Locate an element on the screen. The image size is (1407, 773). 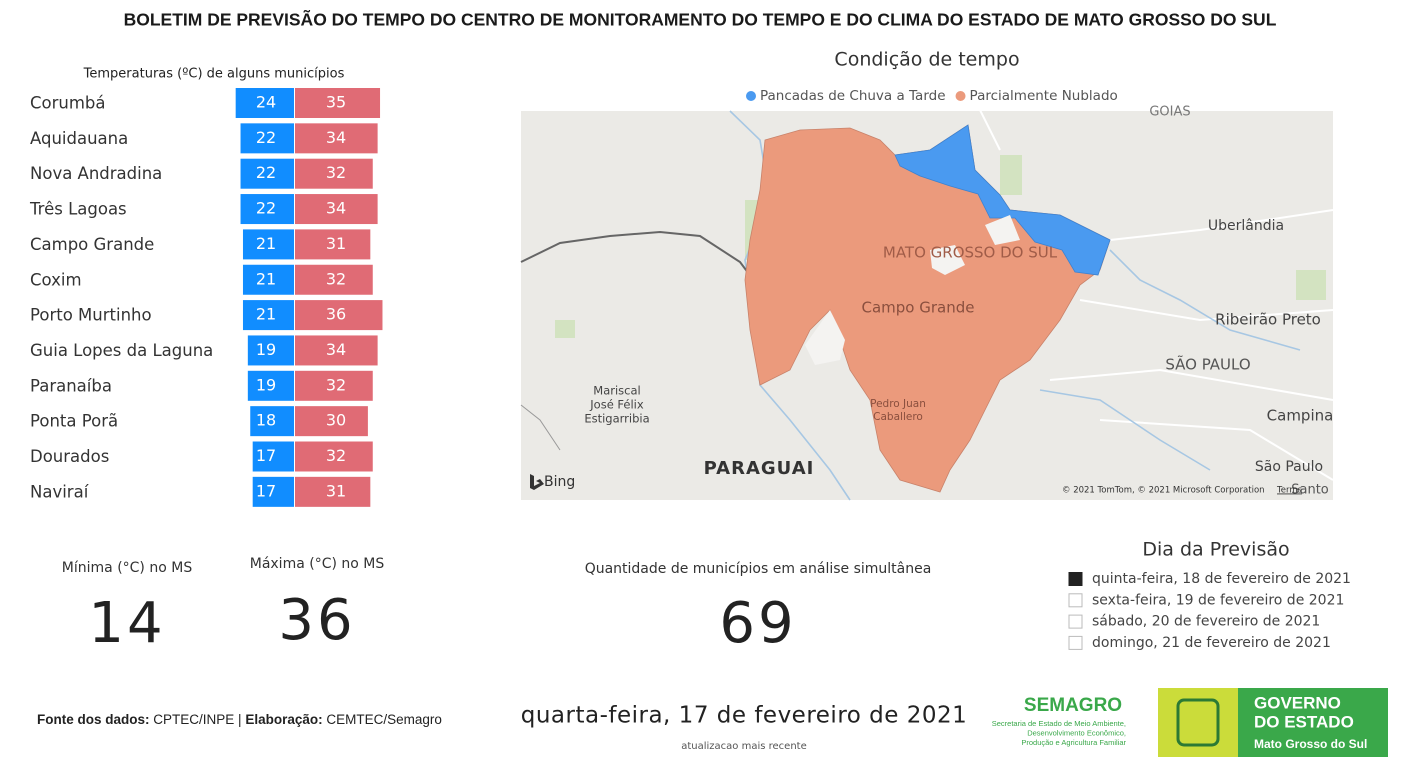
gov-logo: GOVERNO is located at coordinates (1297, 702).